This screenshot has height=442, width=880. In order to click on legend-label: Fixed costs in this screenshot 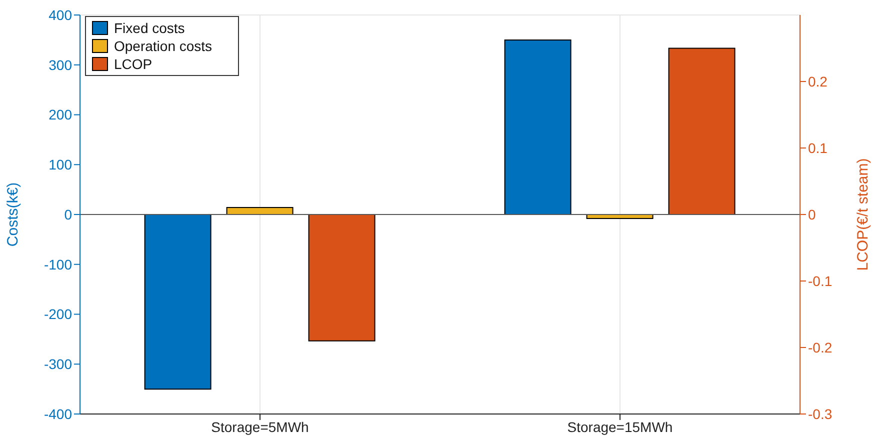, I will do `click(149, 28)`.